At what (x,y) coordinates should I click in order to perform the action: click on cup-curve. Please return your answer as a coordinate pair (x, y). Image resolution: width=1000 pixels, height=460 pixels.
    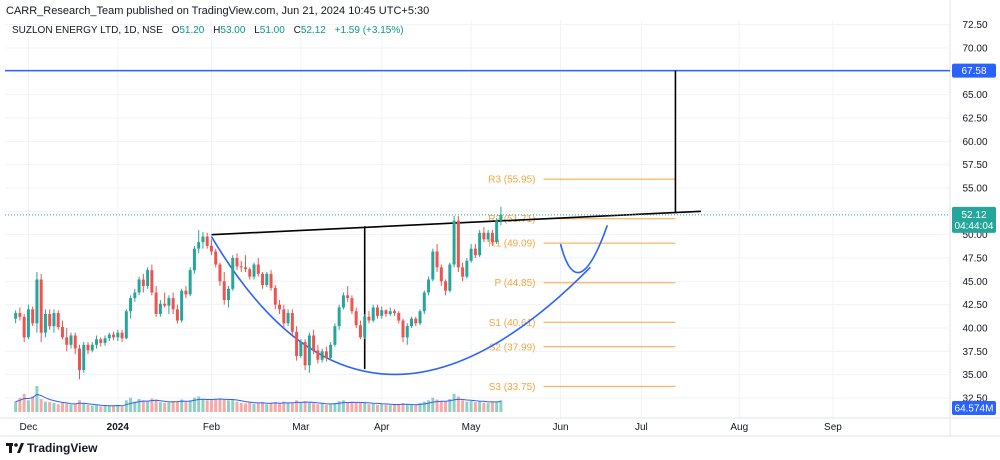
    Looking at the image, I should click on (400, 306).